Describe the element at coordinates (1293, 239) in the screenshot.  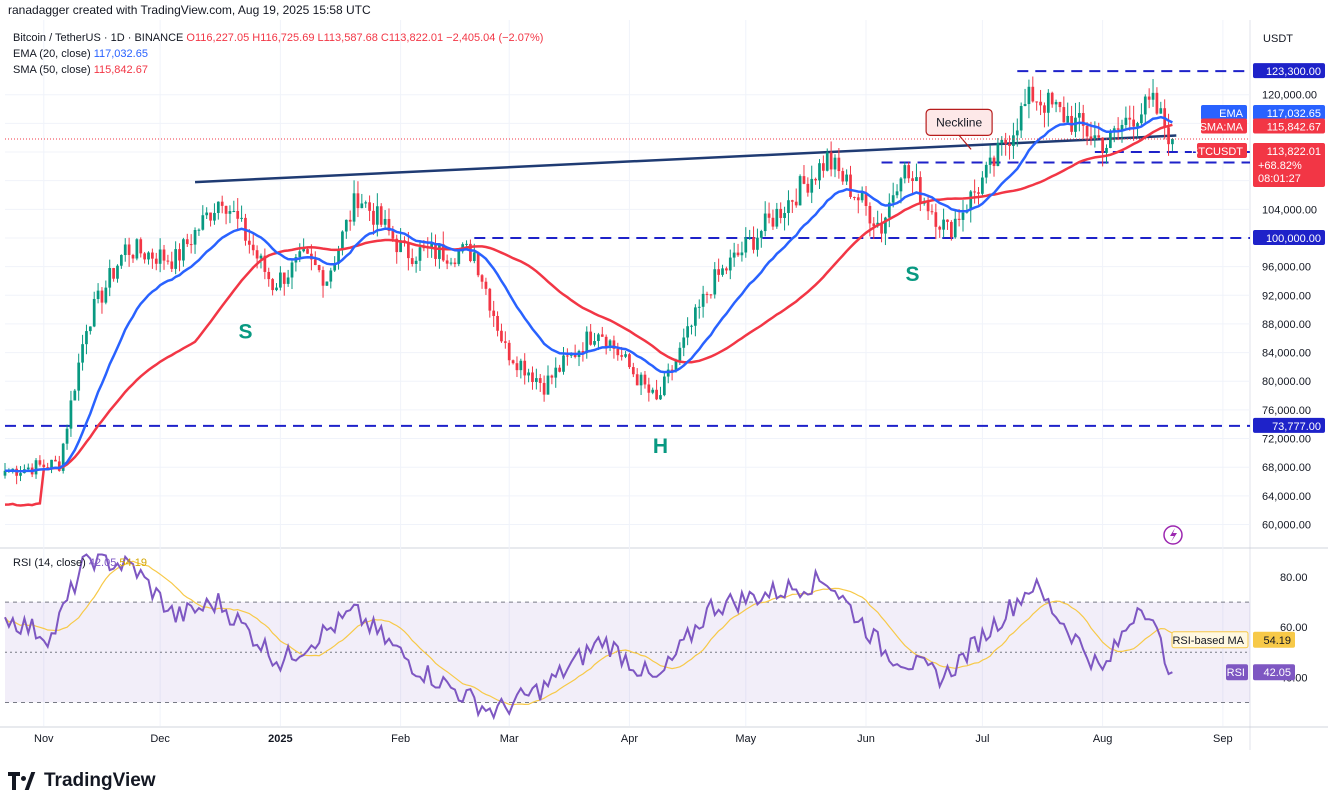
I see `level-badge: 100,000.00` at that location.